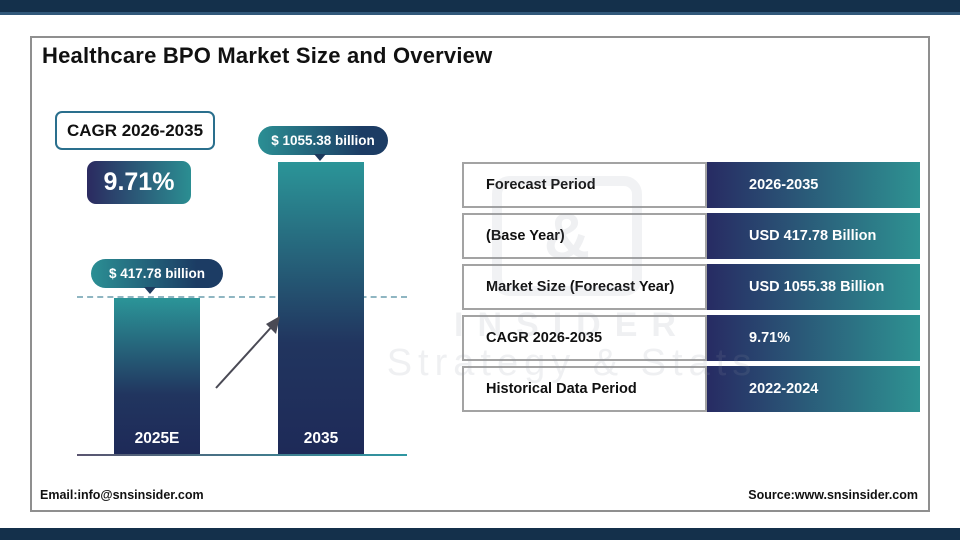 The width and height of the screenshot is (960, 540). I want to click on table-value-cell: 2026-2035, so click(813, 185).